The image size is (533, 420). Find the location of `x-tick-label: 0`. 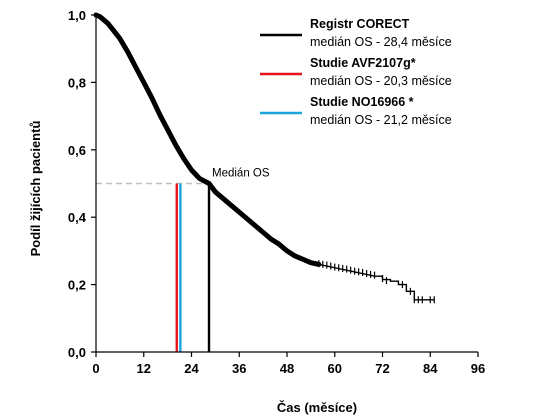

x-tick-label: 0 is located at coordinates (95, 368).